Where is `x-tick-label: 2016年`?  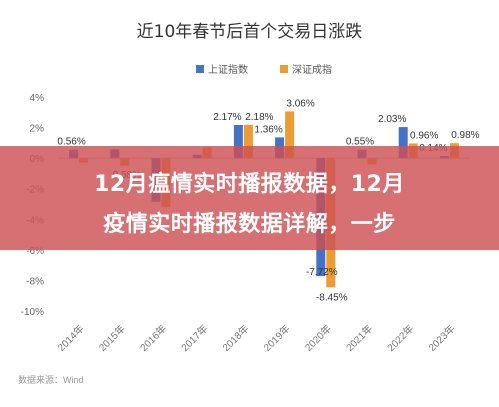
x-tick-label: 2016年 is located at coordinates (153, 338).